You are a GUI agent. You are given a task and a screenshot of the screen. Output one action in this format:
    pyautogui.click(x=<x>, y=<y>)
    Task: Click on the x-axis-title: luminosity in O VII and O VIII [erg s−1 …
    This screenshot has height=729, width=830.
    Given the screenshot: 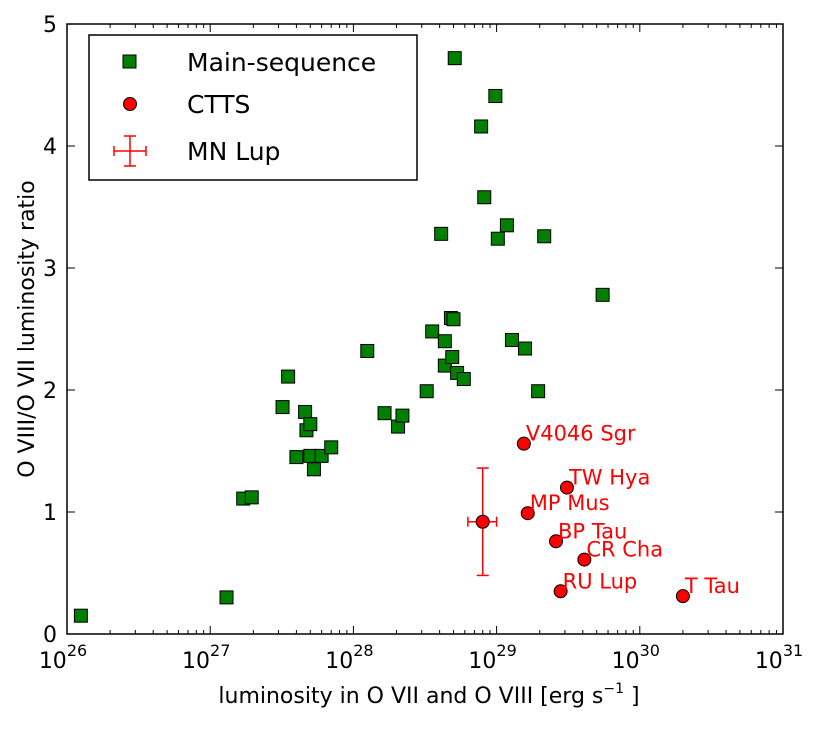 What is the action you would take?
    pyautogui.click(x=428, y=695)
    